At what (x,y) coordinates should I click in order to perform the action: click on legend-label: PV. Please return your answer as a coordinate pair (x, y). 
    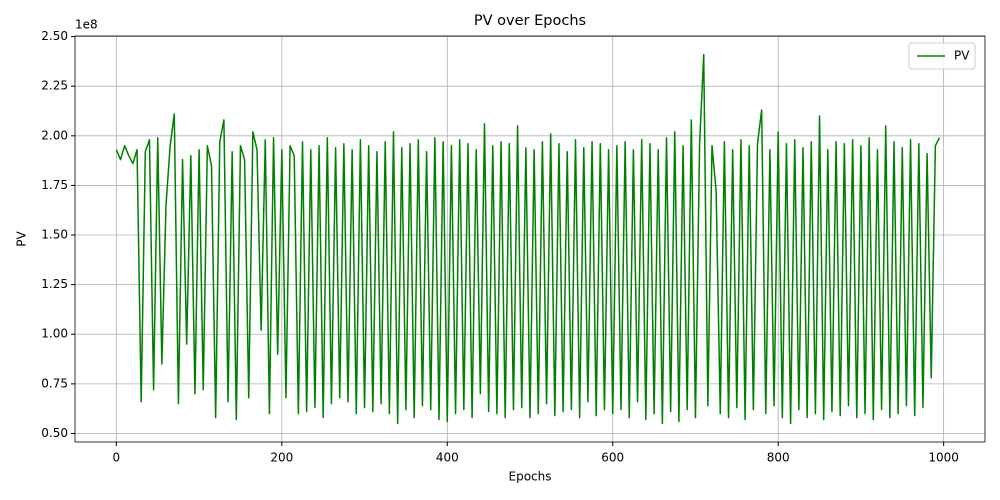
    Looking at the image, I should click on (962, 56).